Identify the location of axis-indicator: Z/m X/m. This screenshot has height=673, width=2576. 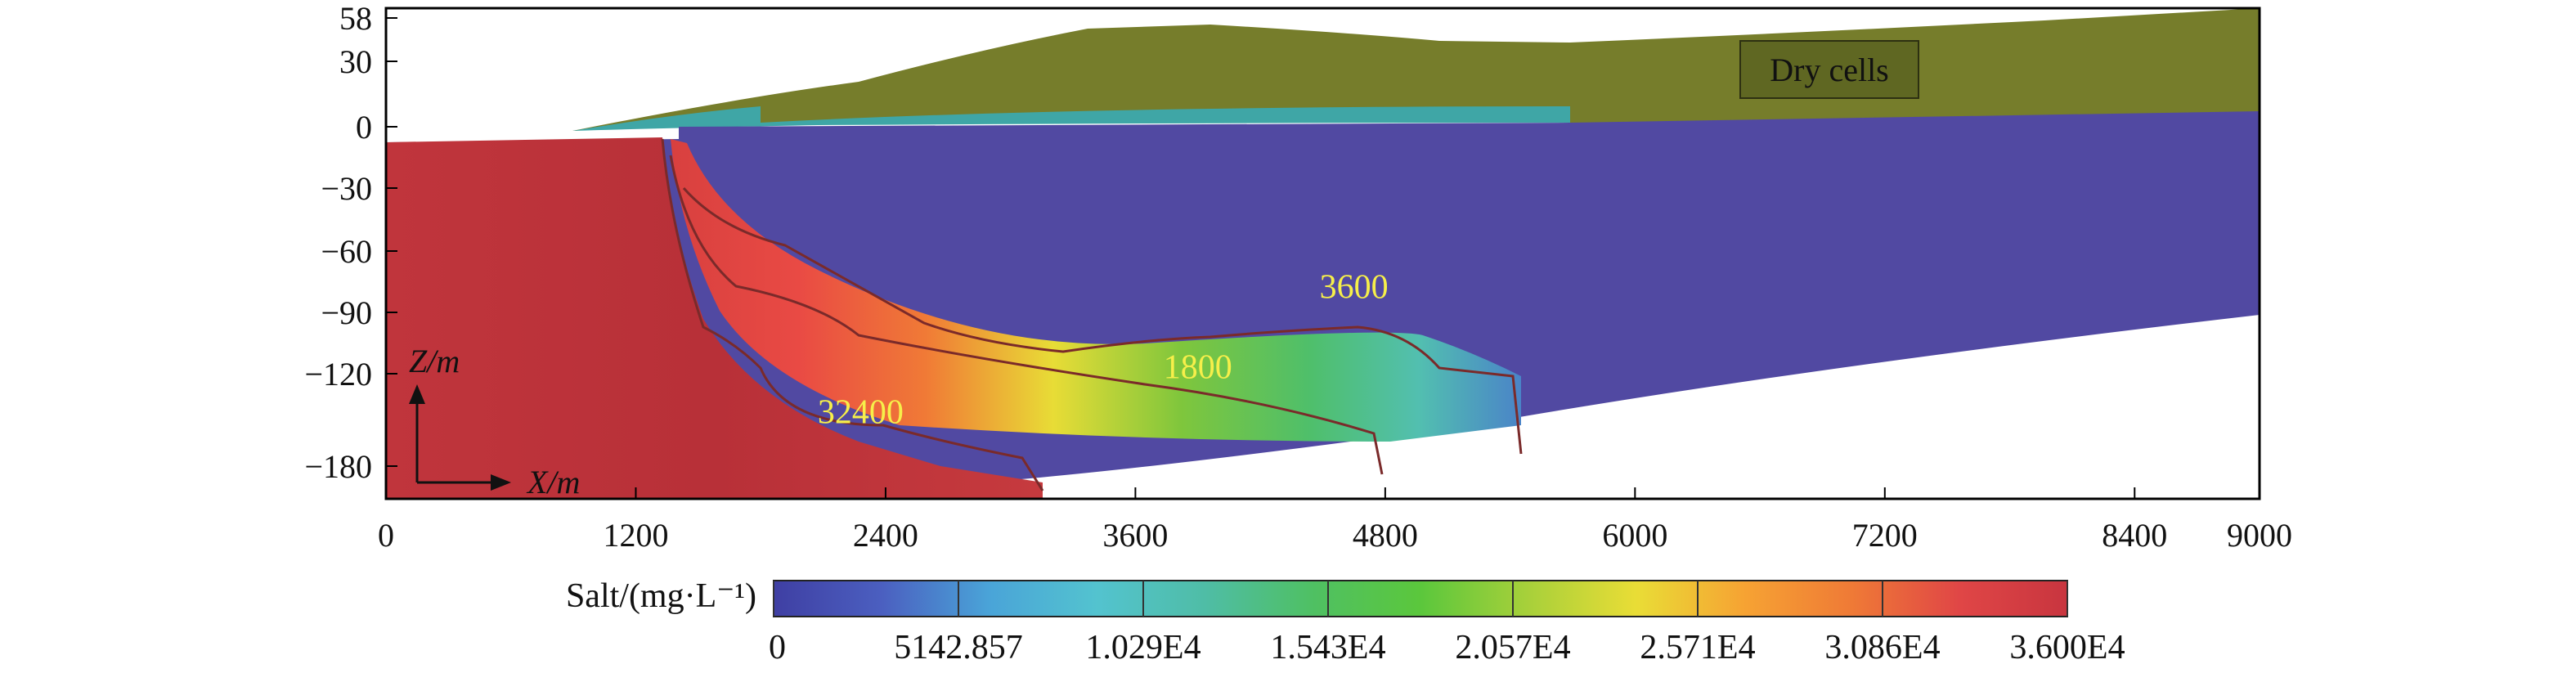
(495, 422).